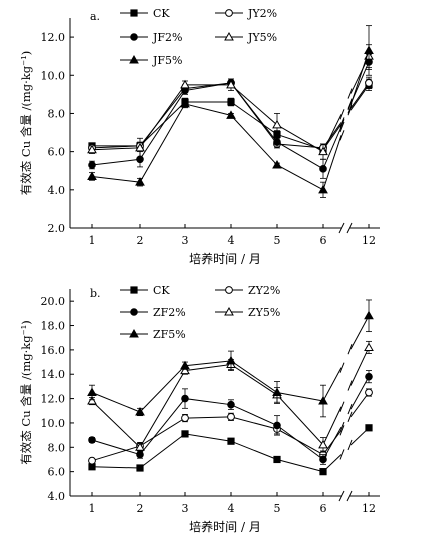  I want to click on axis-break-mark, so click(341, 228).